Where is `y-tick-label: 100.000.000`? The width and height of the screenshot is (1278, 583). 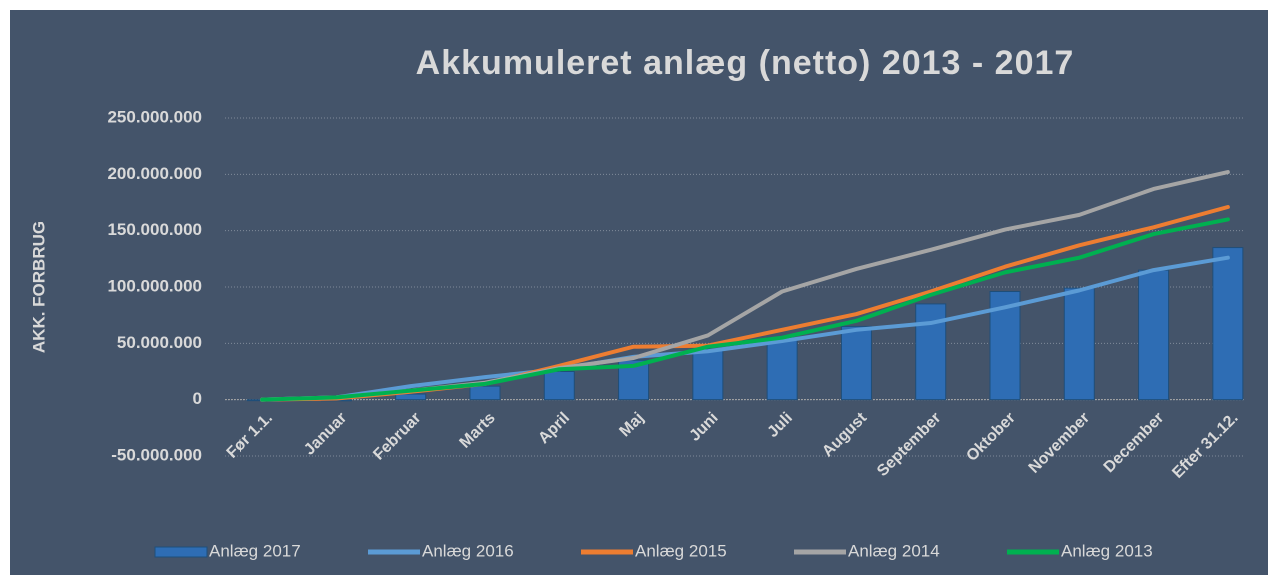 y-tick-label: 100.000.000 is located at coordinates (154, 285).